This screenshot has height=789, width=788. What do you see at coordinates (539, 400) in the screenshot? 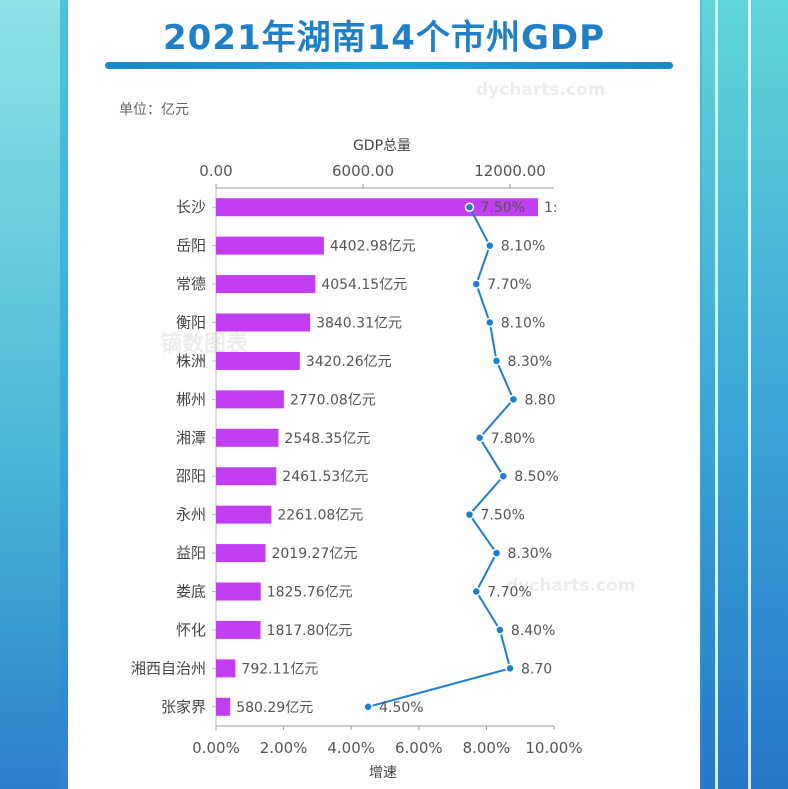
I see `growth-value-label: 8.80` at bounding box center [539, 400].